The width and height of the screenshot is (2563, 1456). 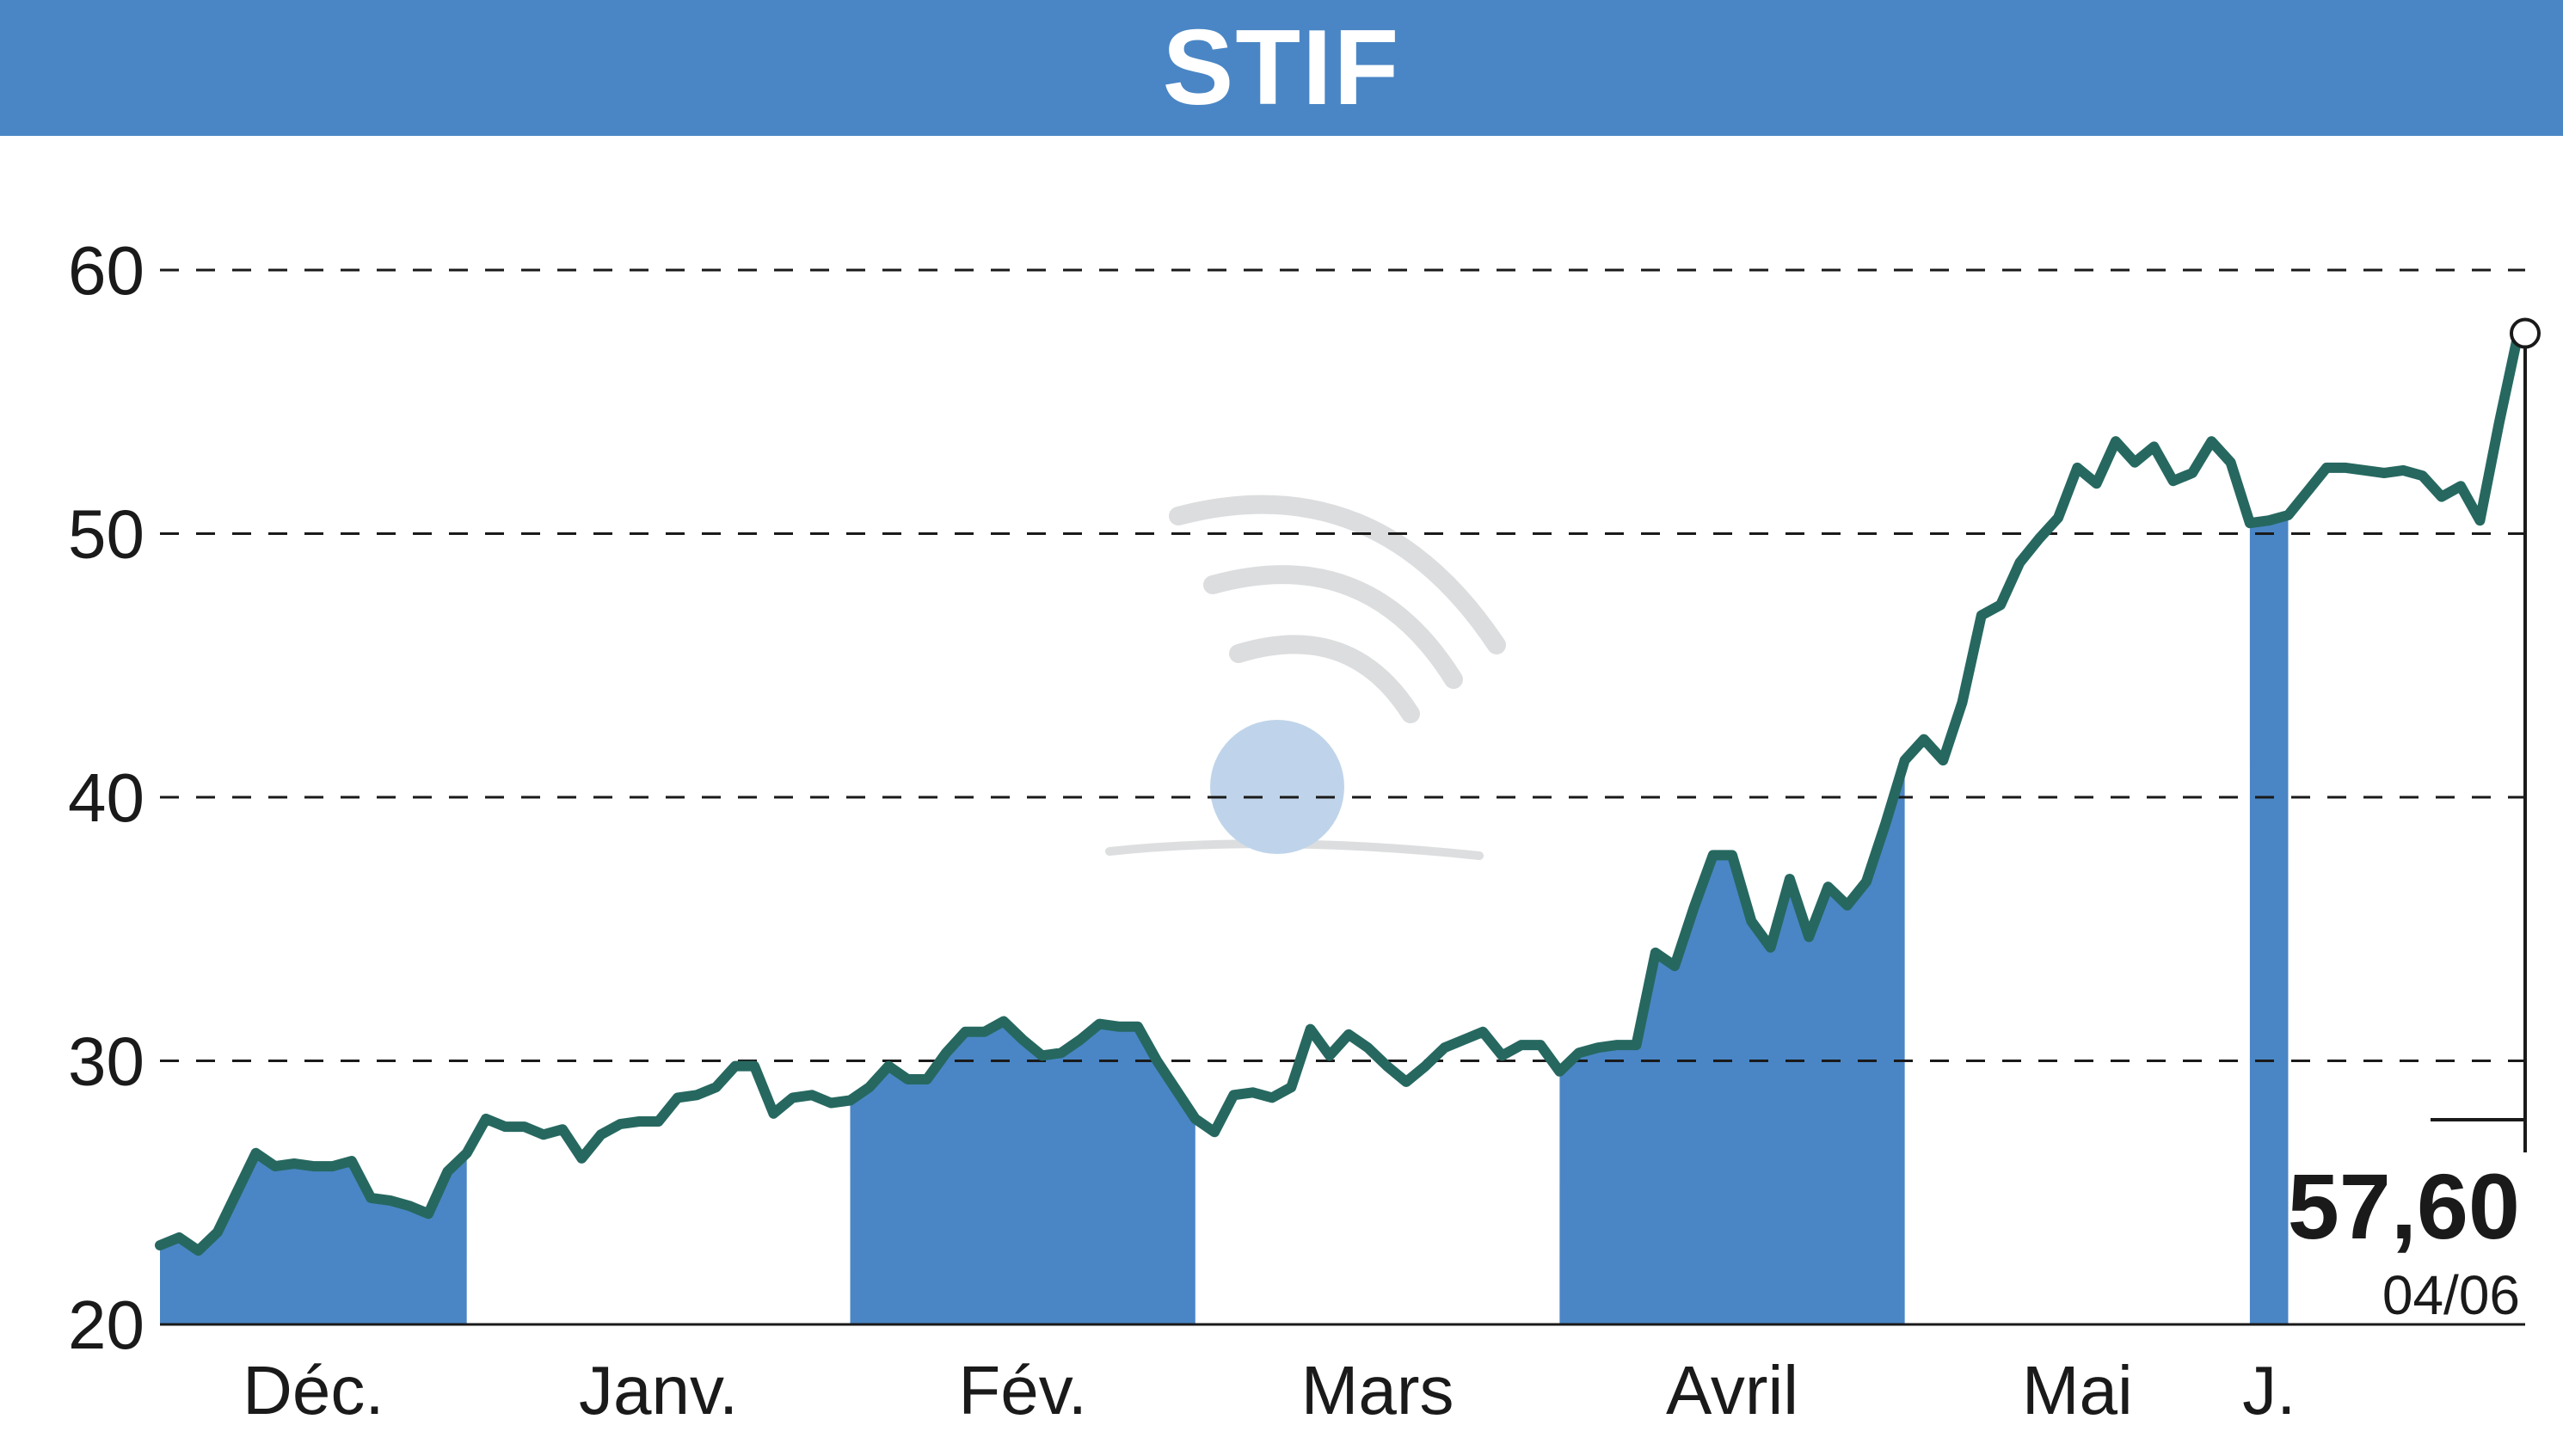 I want to click on chart-title: STIF, so click(x=1281, y=68).